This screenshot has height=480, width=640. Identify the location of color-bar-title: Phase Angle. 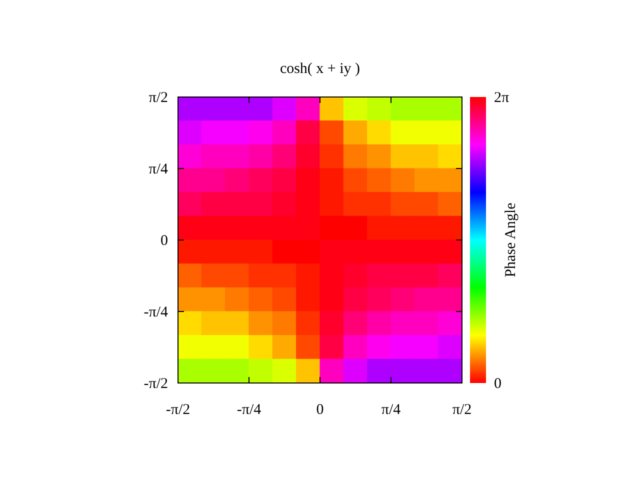
(511, 240).